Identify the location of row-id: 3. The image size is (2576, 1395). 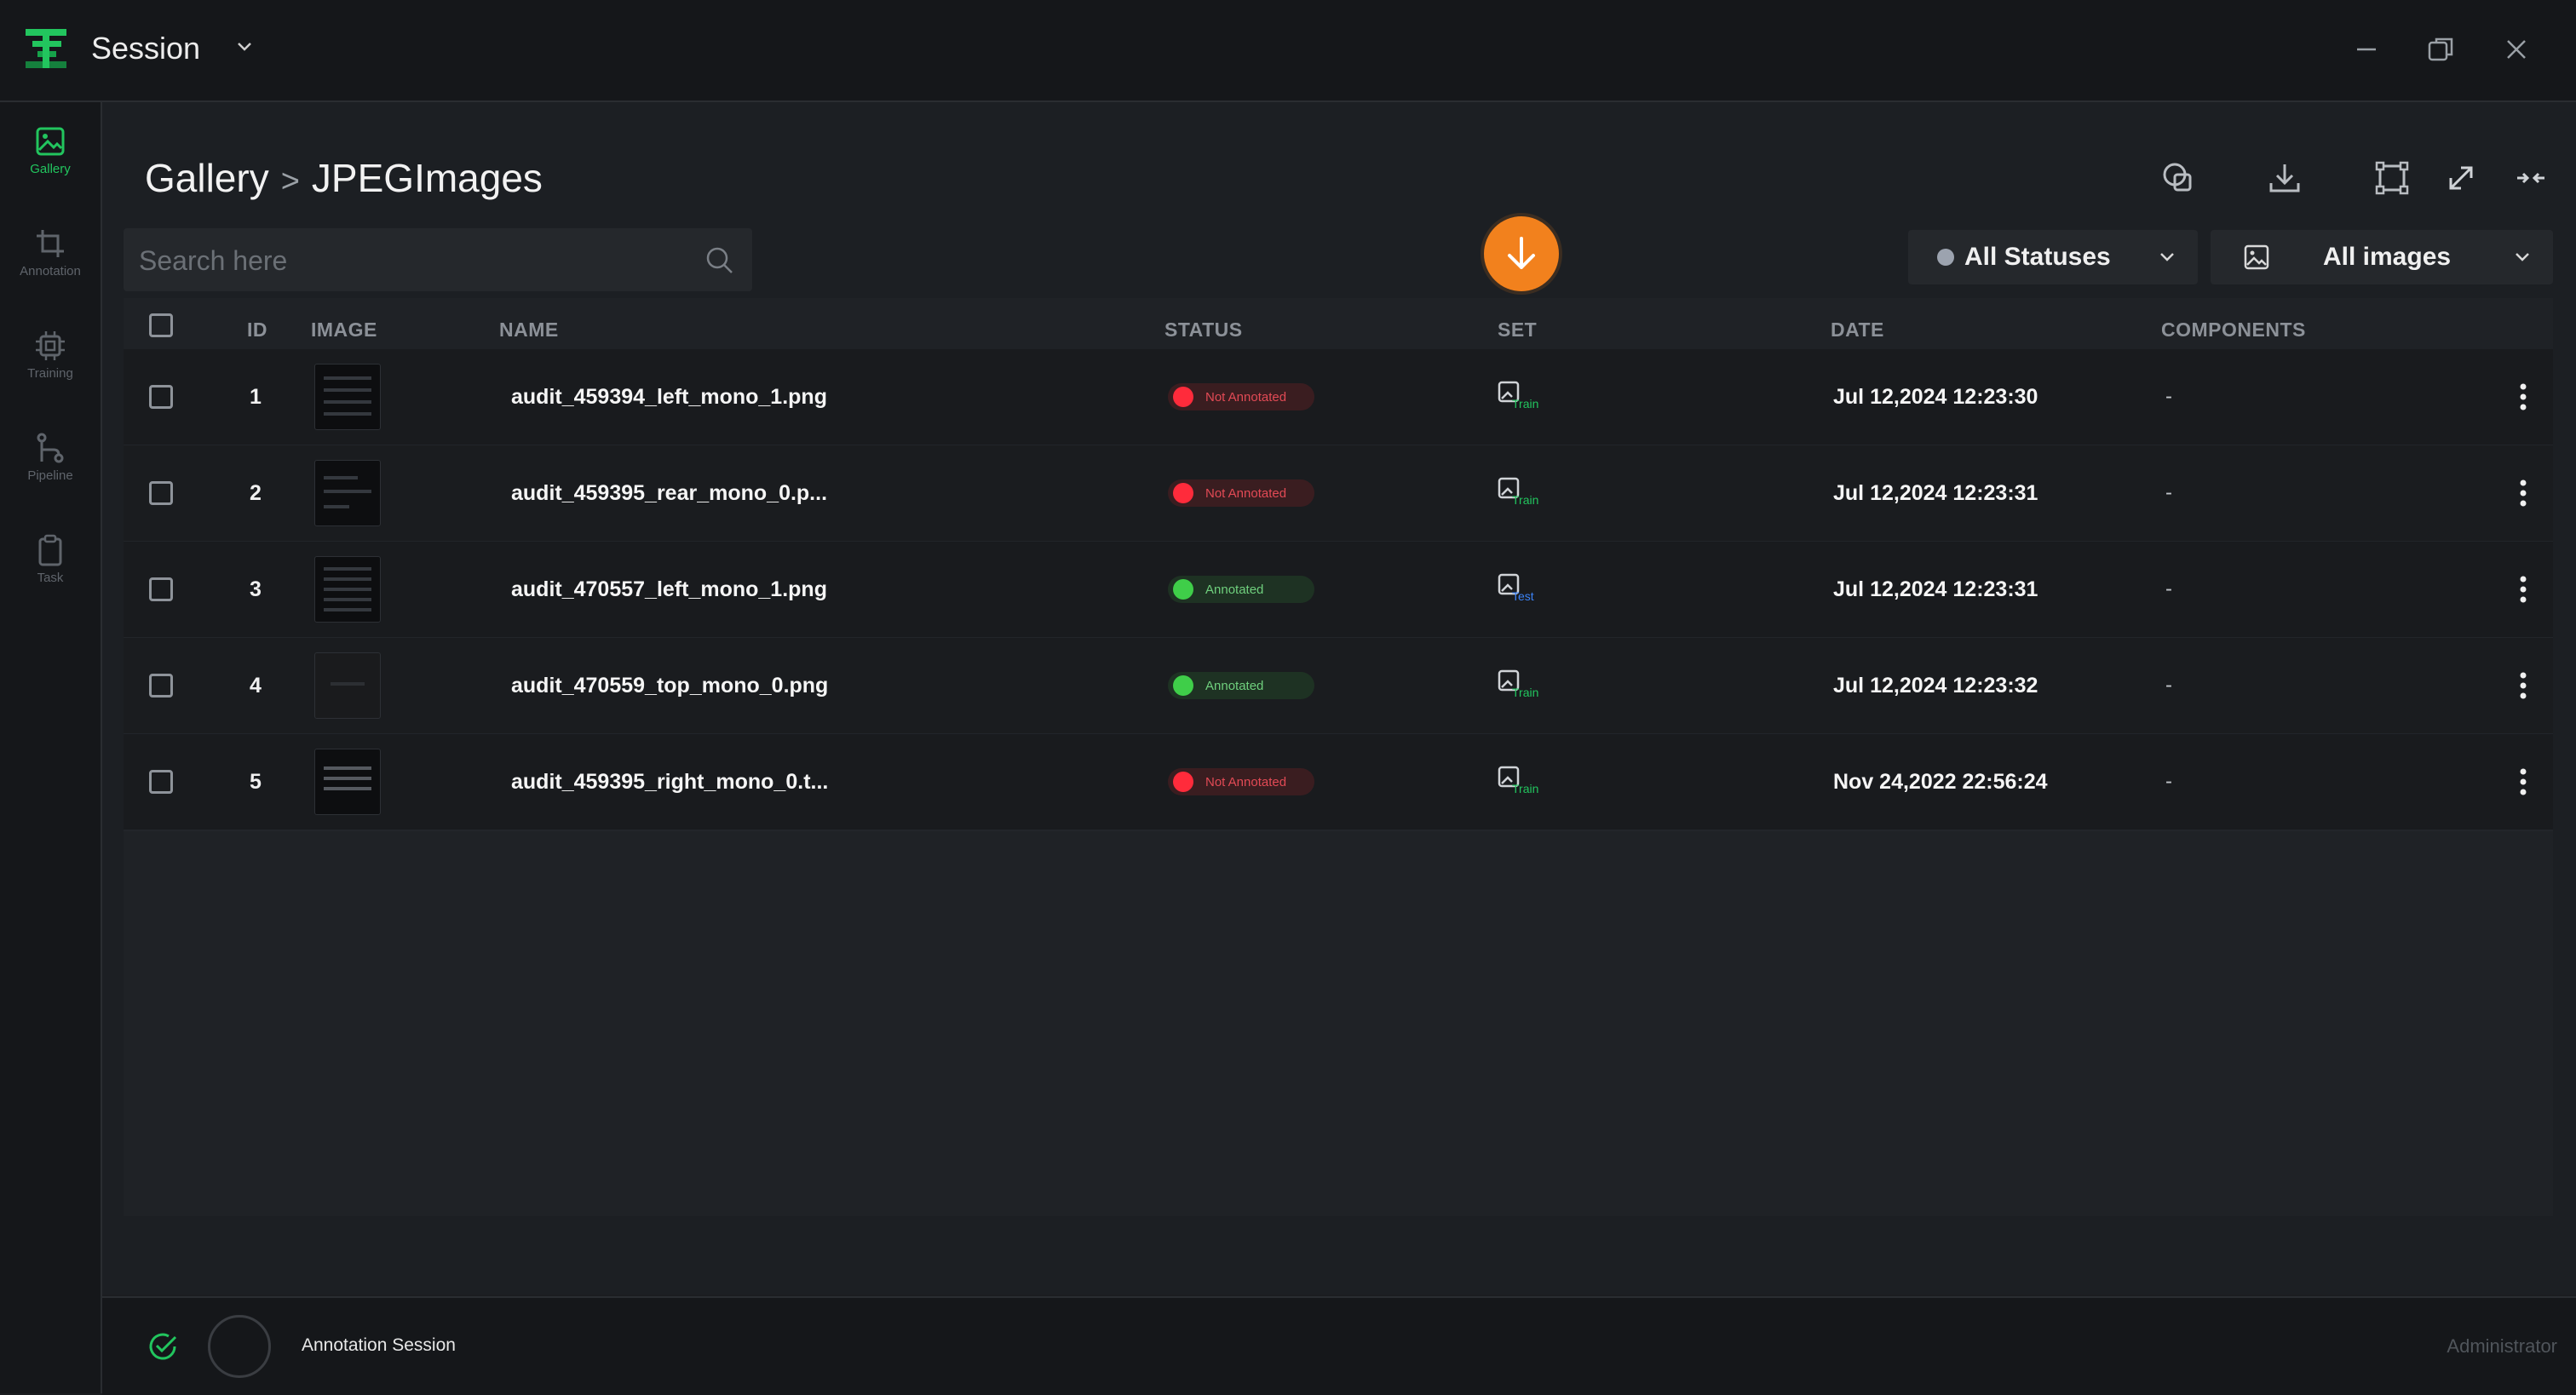
(256, 589).